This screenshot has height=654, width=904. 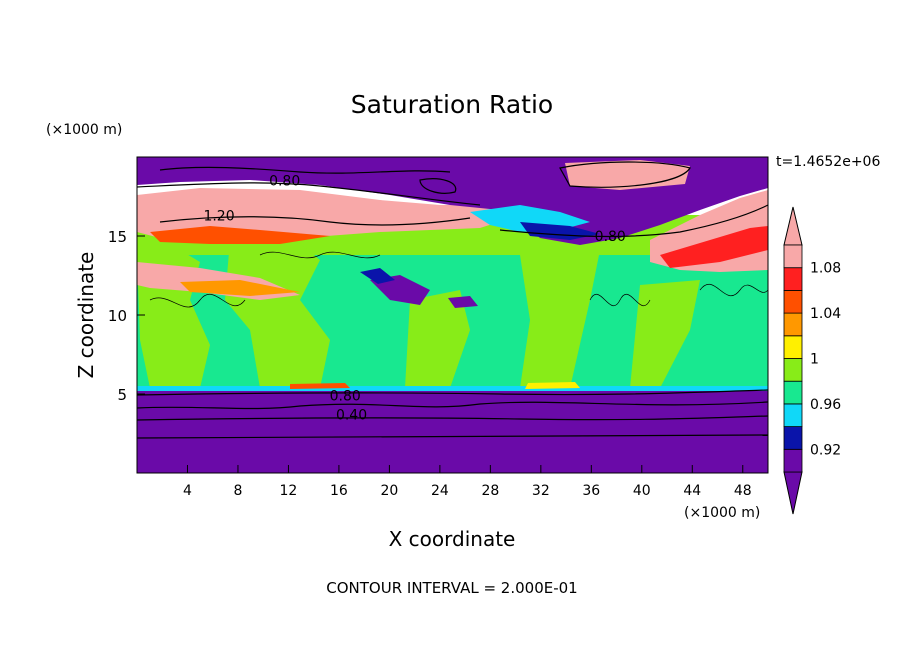 I want to click on x-tick-label: 8, so click(x=237, y=491).